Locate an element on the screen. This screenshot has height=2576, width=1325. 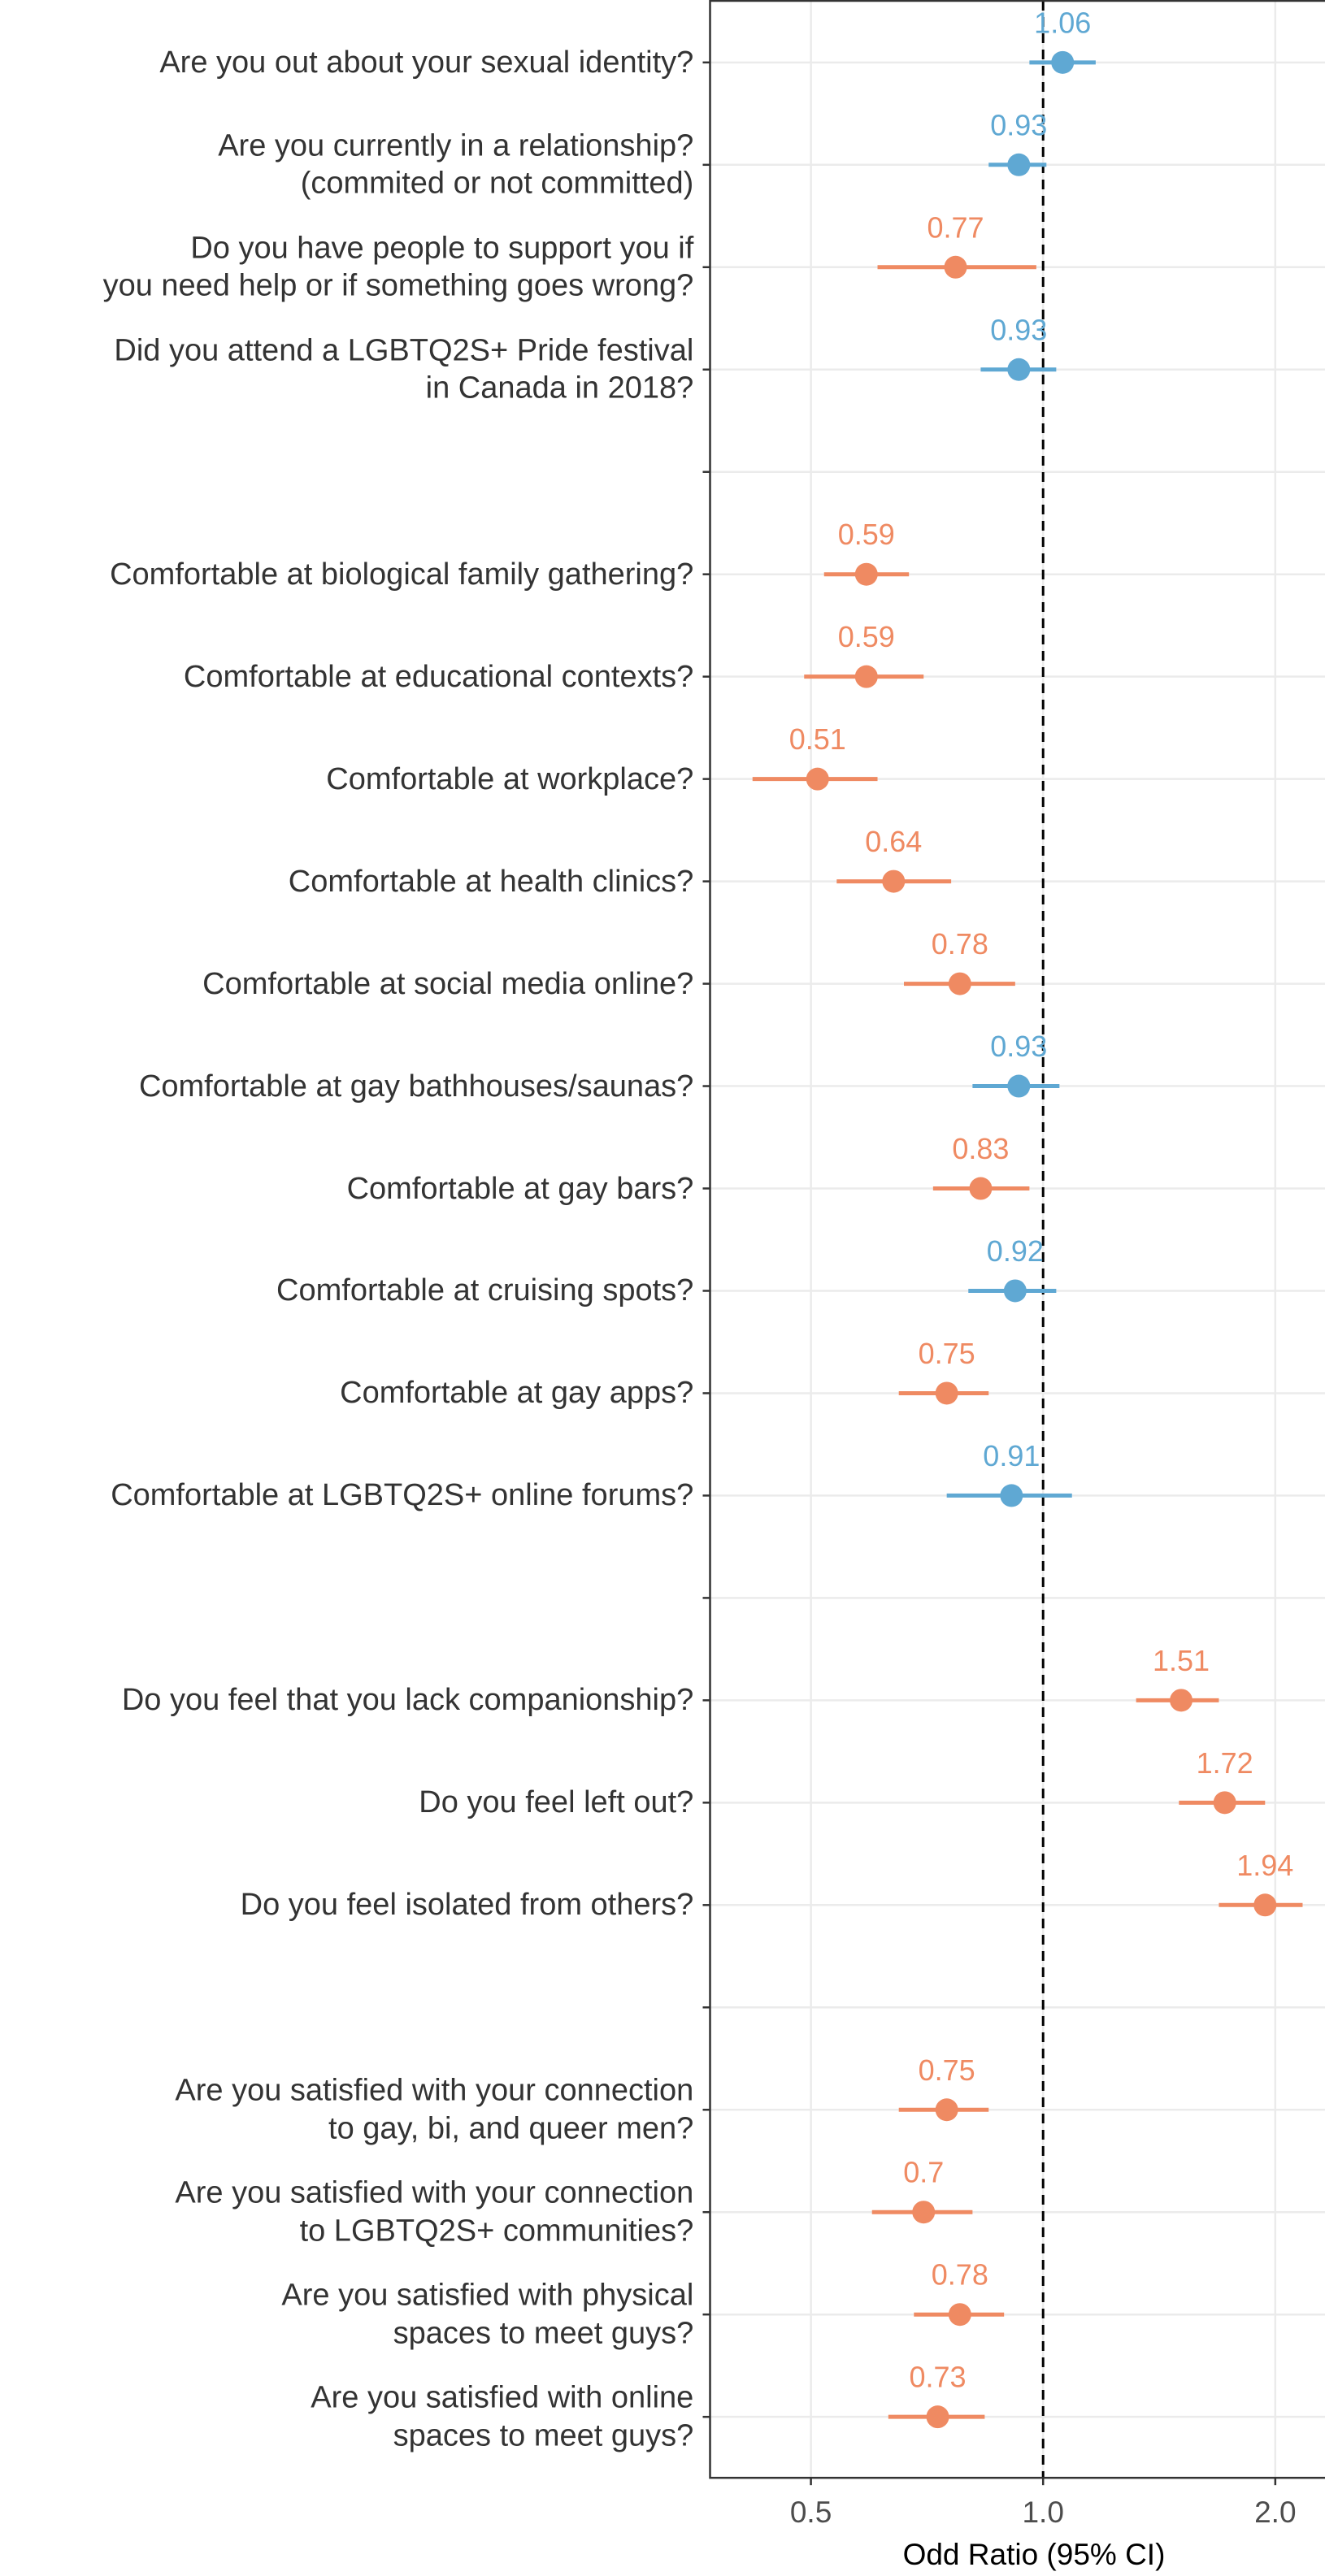
x-tick-label: 2.0 is located at coordinates (1275, 2512).